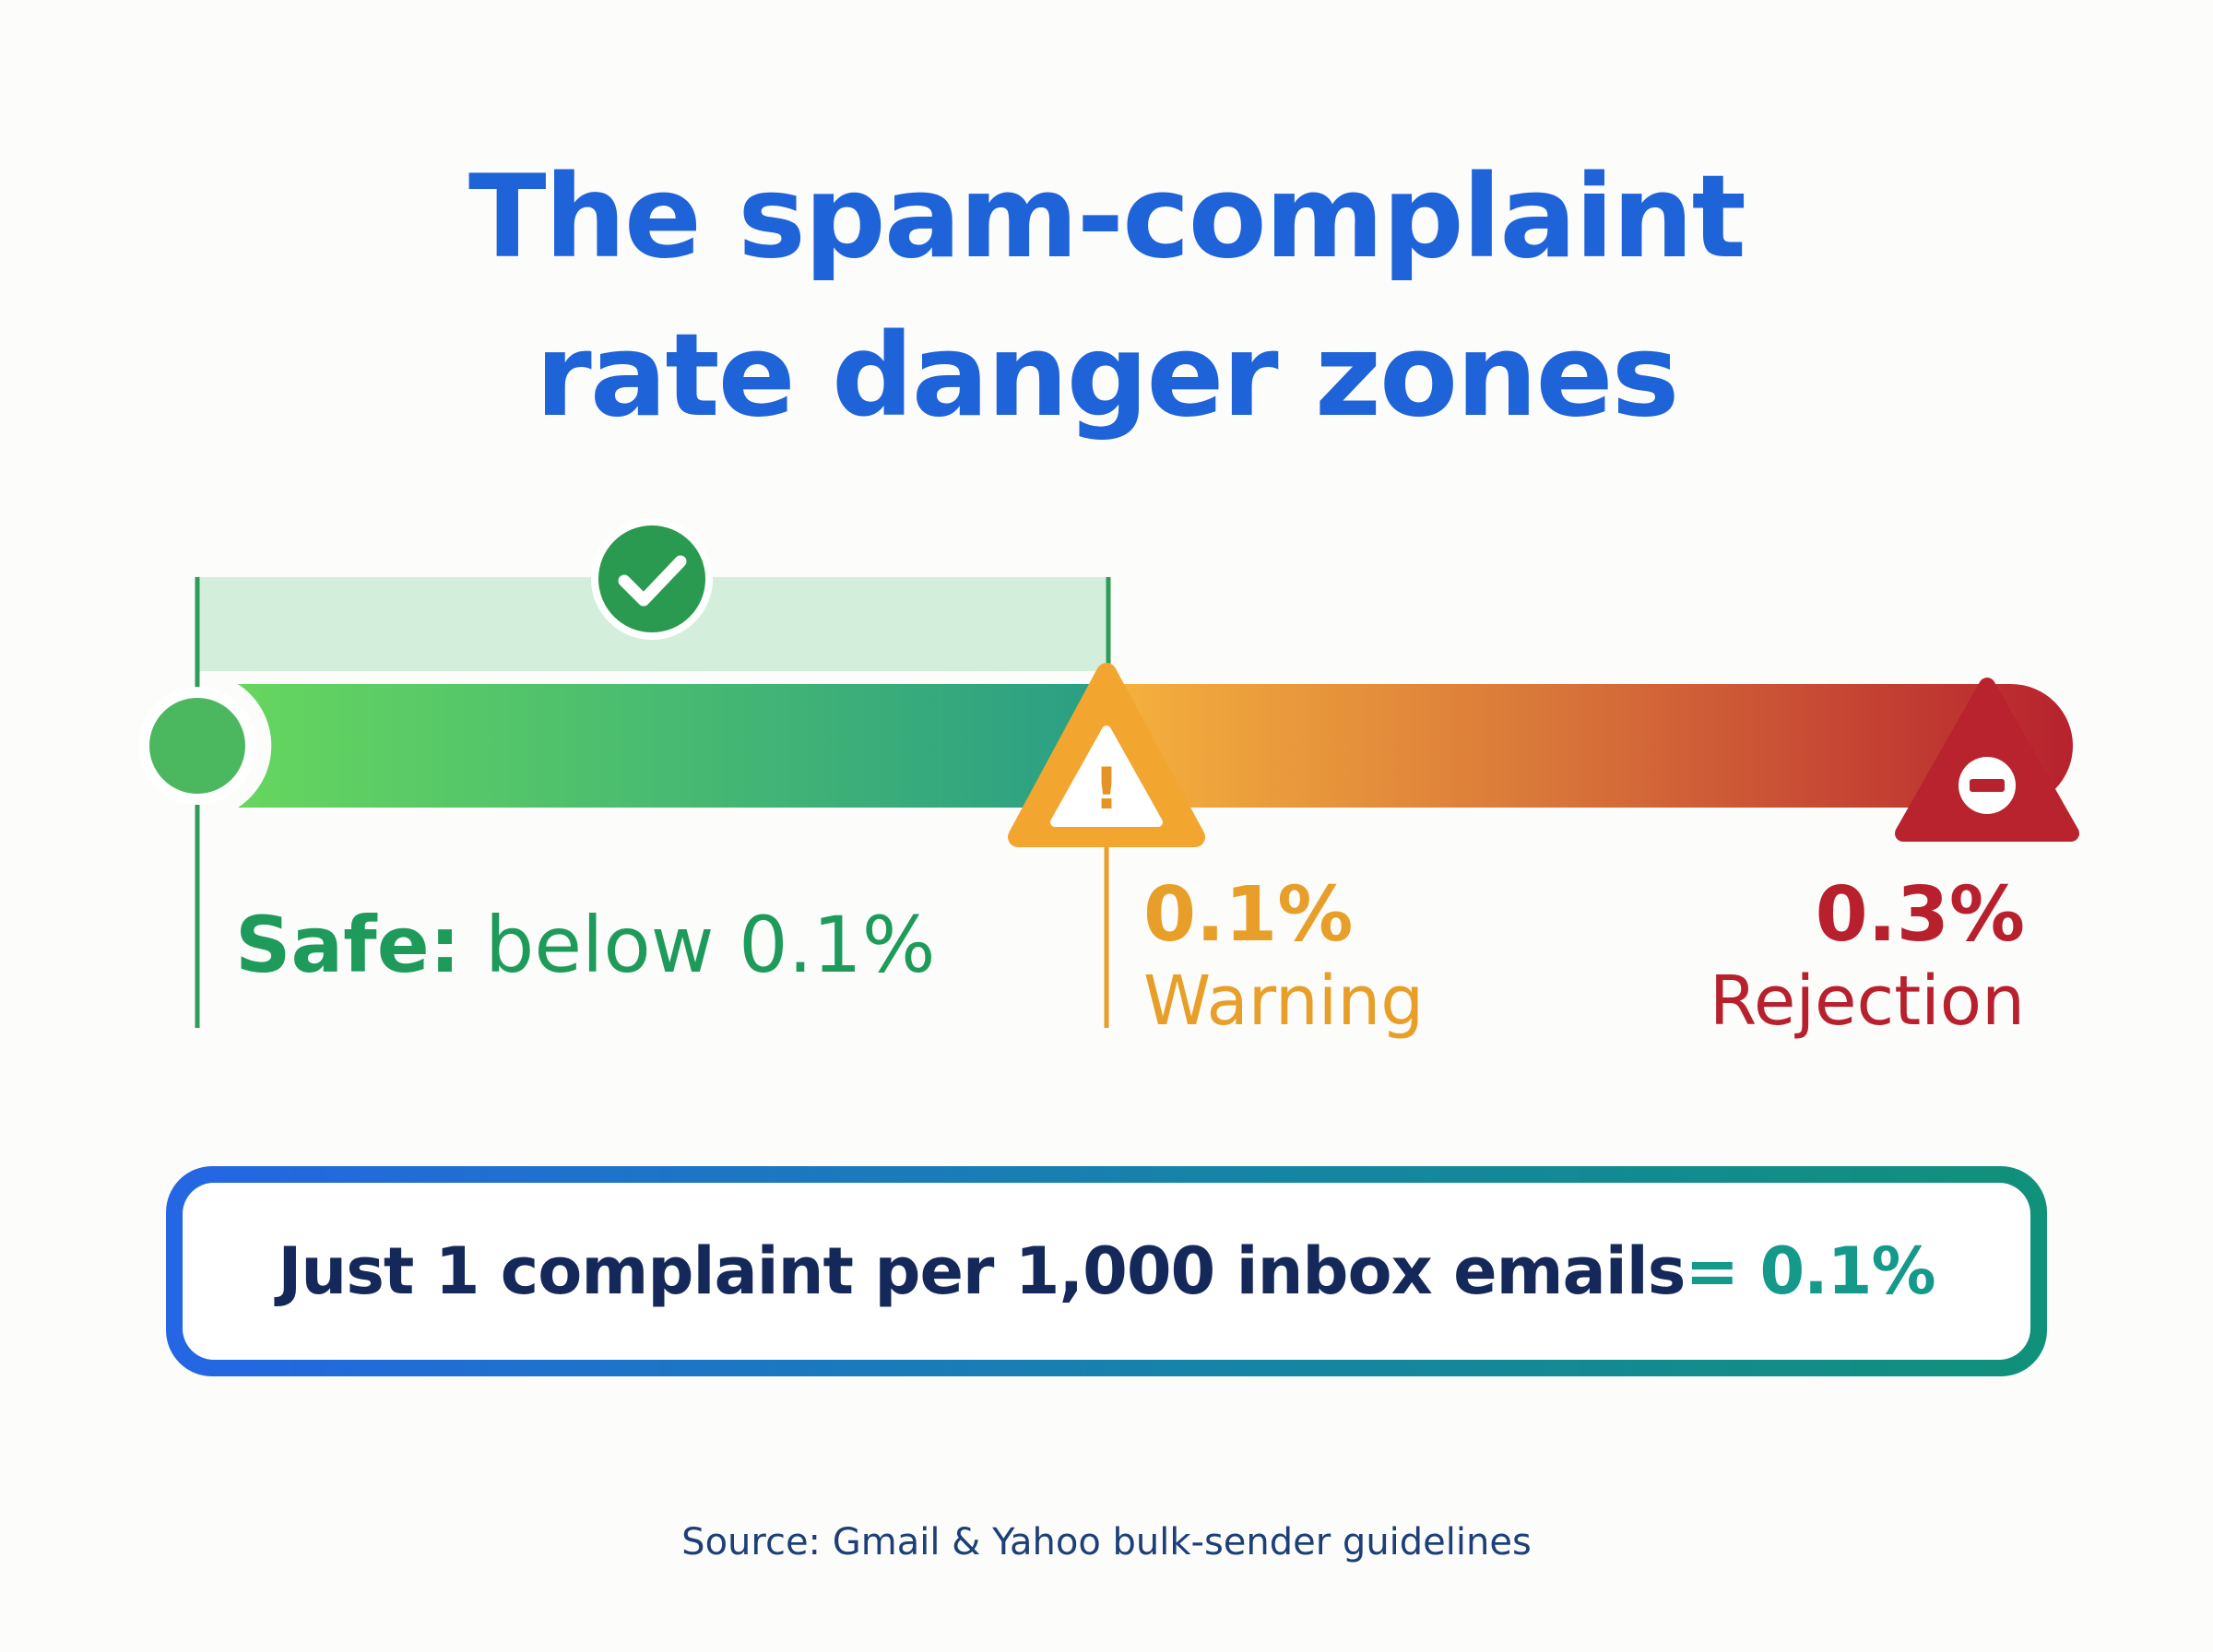 This screenshot has width=2213, height=1652. What do you see at coordinates (197, 746) in the screenshot?
I see `scale-start-dot` at bounding box center [197, 746].